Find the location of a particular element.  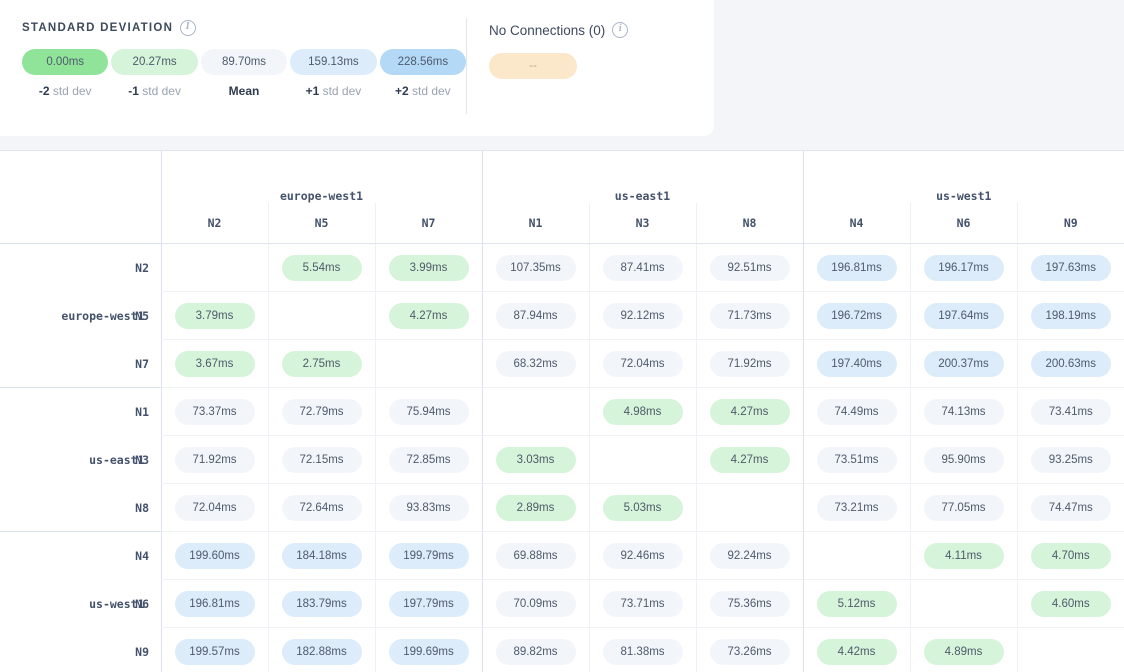

matrix-cell: 197.79ms is located at coordinates (428, 603).